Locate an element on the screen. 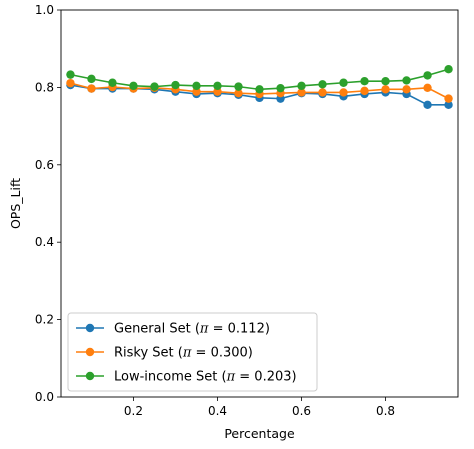 The height and width of the screenshot is (449, 474). x-axis: 0.2 0.4 0.6 0.8 is located at coordinates (259, 407).